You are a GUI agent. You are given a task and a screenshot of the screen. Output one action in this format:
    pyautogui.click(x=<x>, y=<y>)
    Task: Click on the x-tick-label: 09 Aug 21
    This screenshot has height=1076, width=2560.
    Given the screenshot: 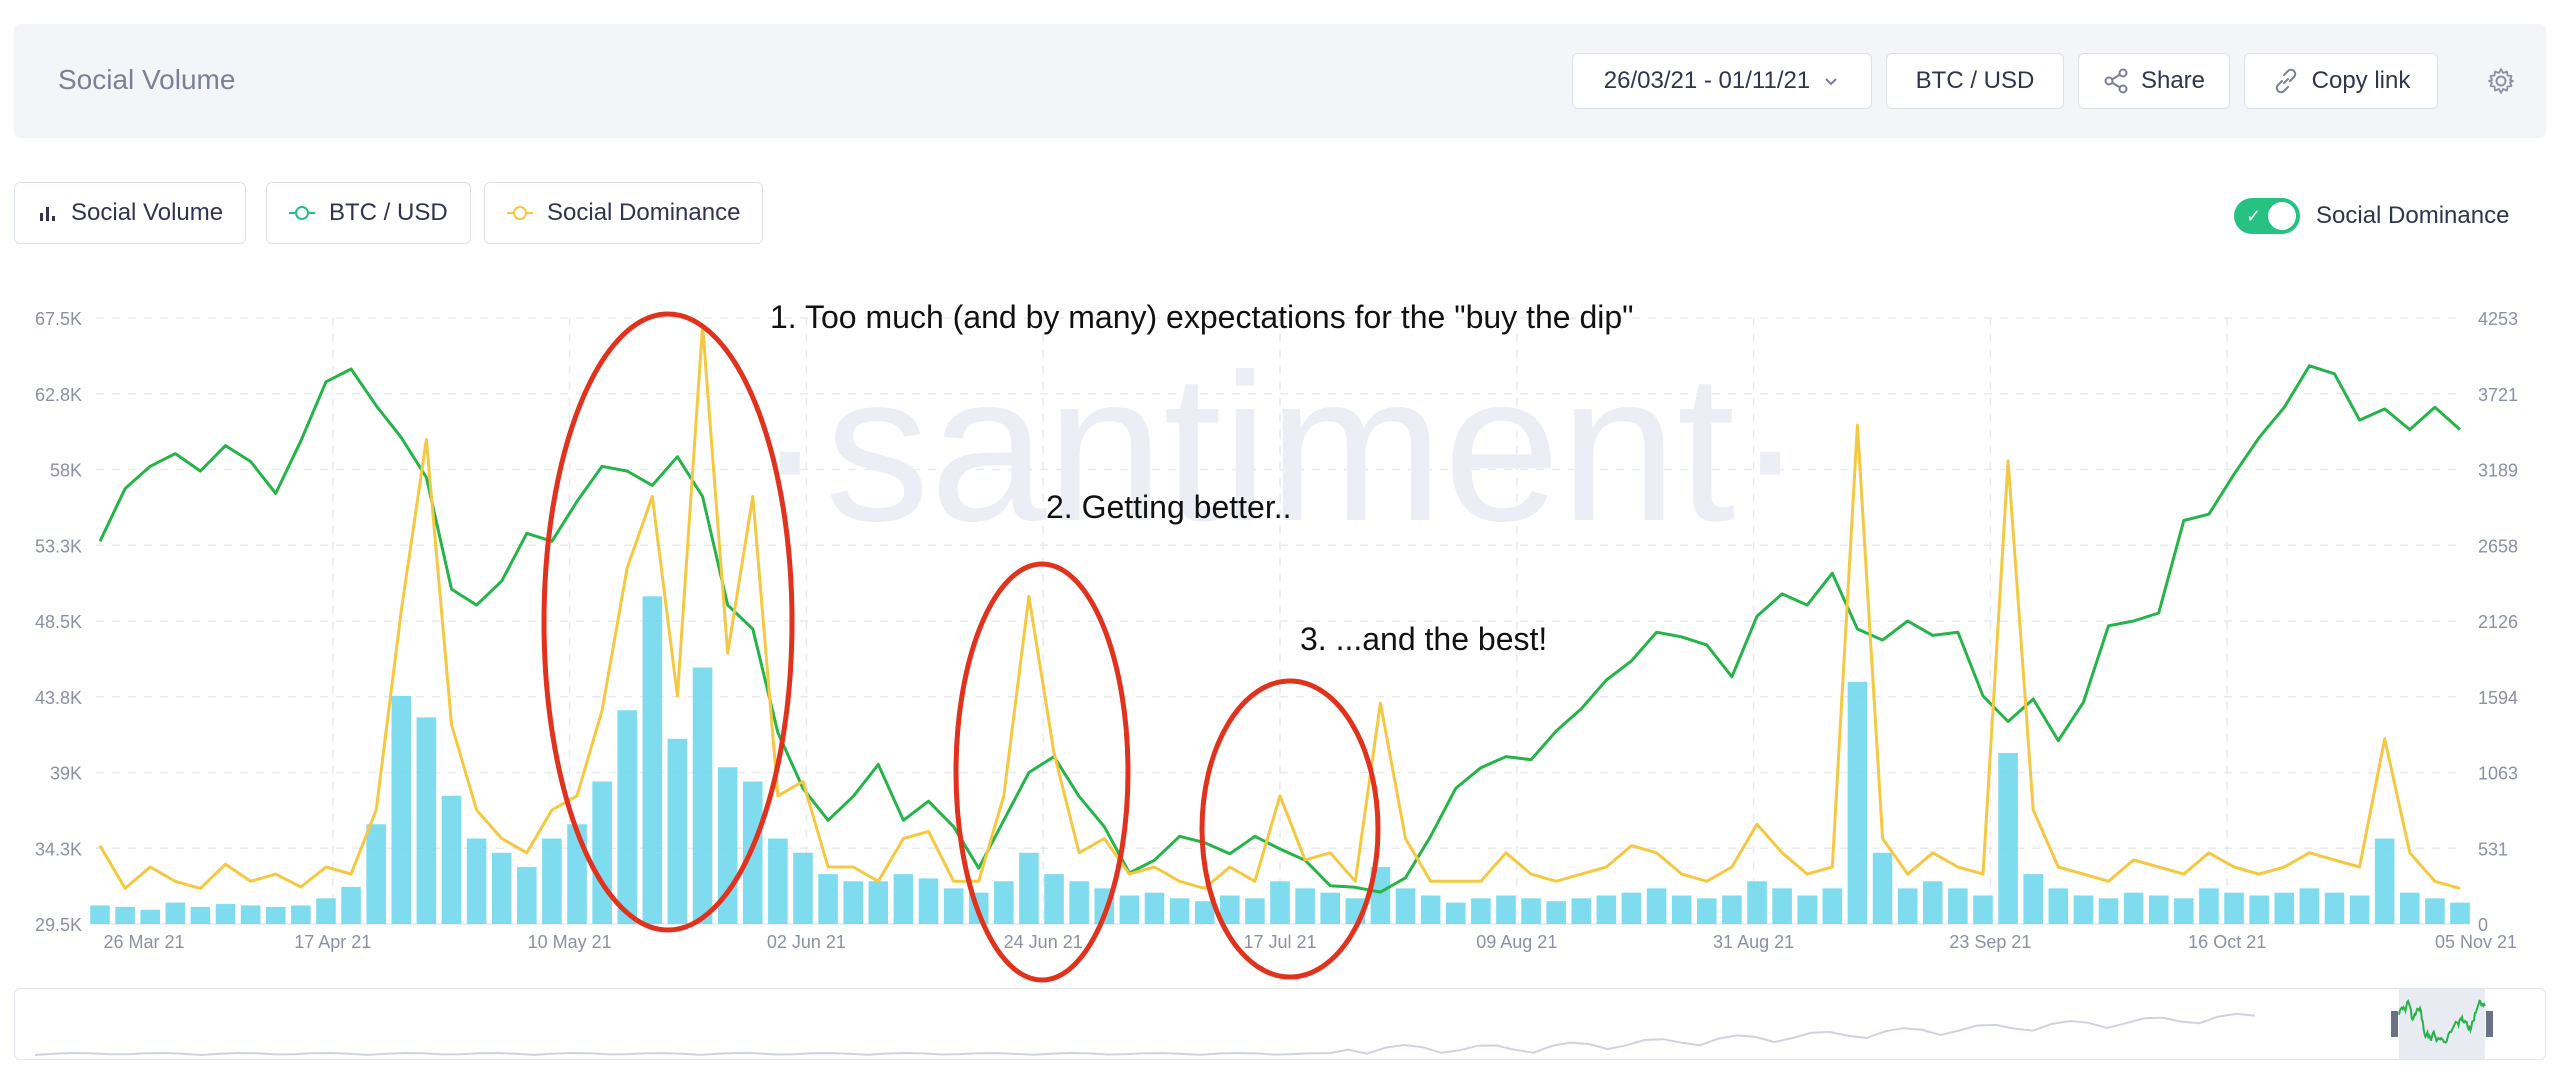 What is the action you would take?
    pyautogui.click(x=1516, y=942)
    